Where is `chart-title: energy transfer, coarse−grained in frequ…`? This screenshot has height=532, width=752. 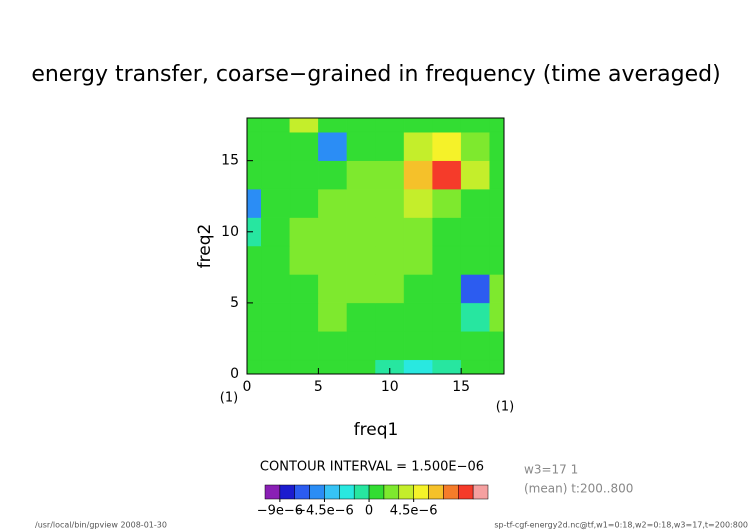
chart-title: energy transfer, coarse−grained in frequ… is located at coordinates (375, 74).